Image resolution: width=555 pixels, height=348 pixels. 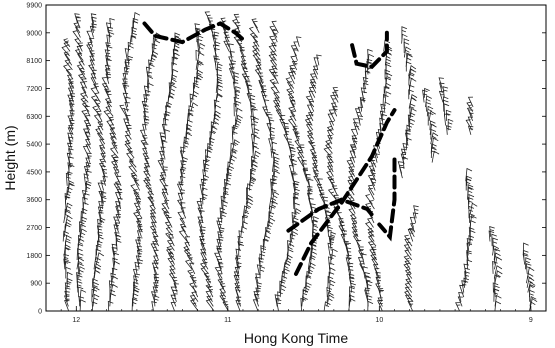 I want to click on y-tick-label: 0, so click(x=40, y=312).